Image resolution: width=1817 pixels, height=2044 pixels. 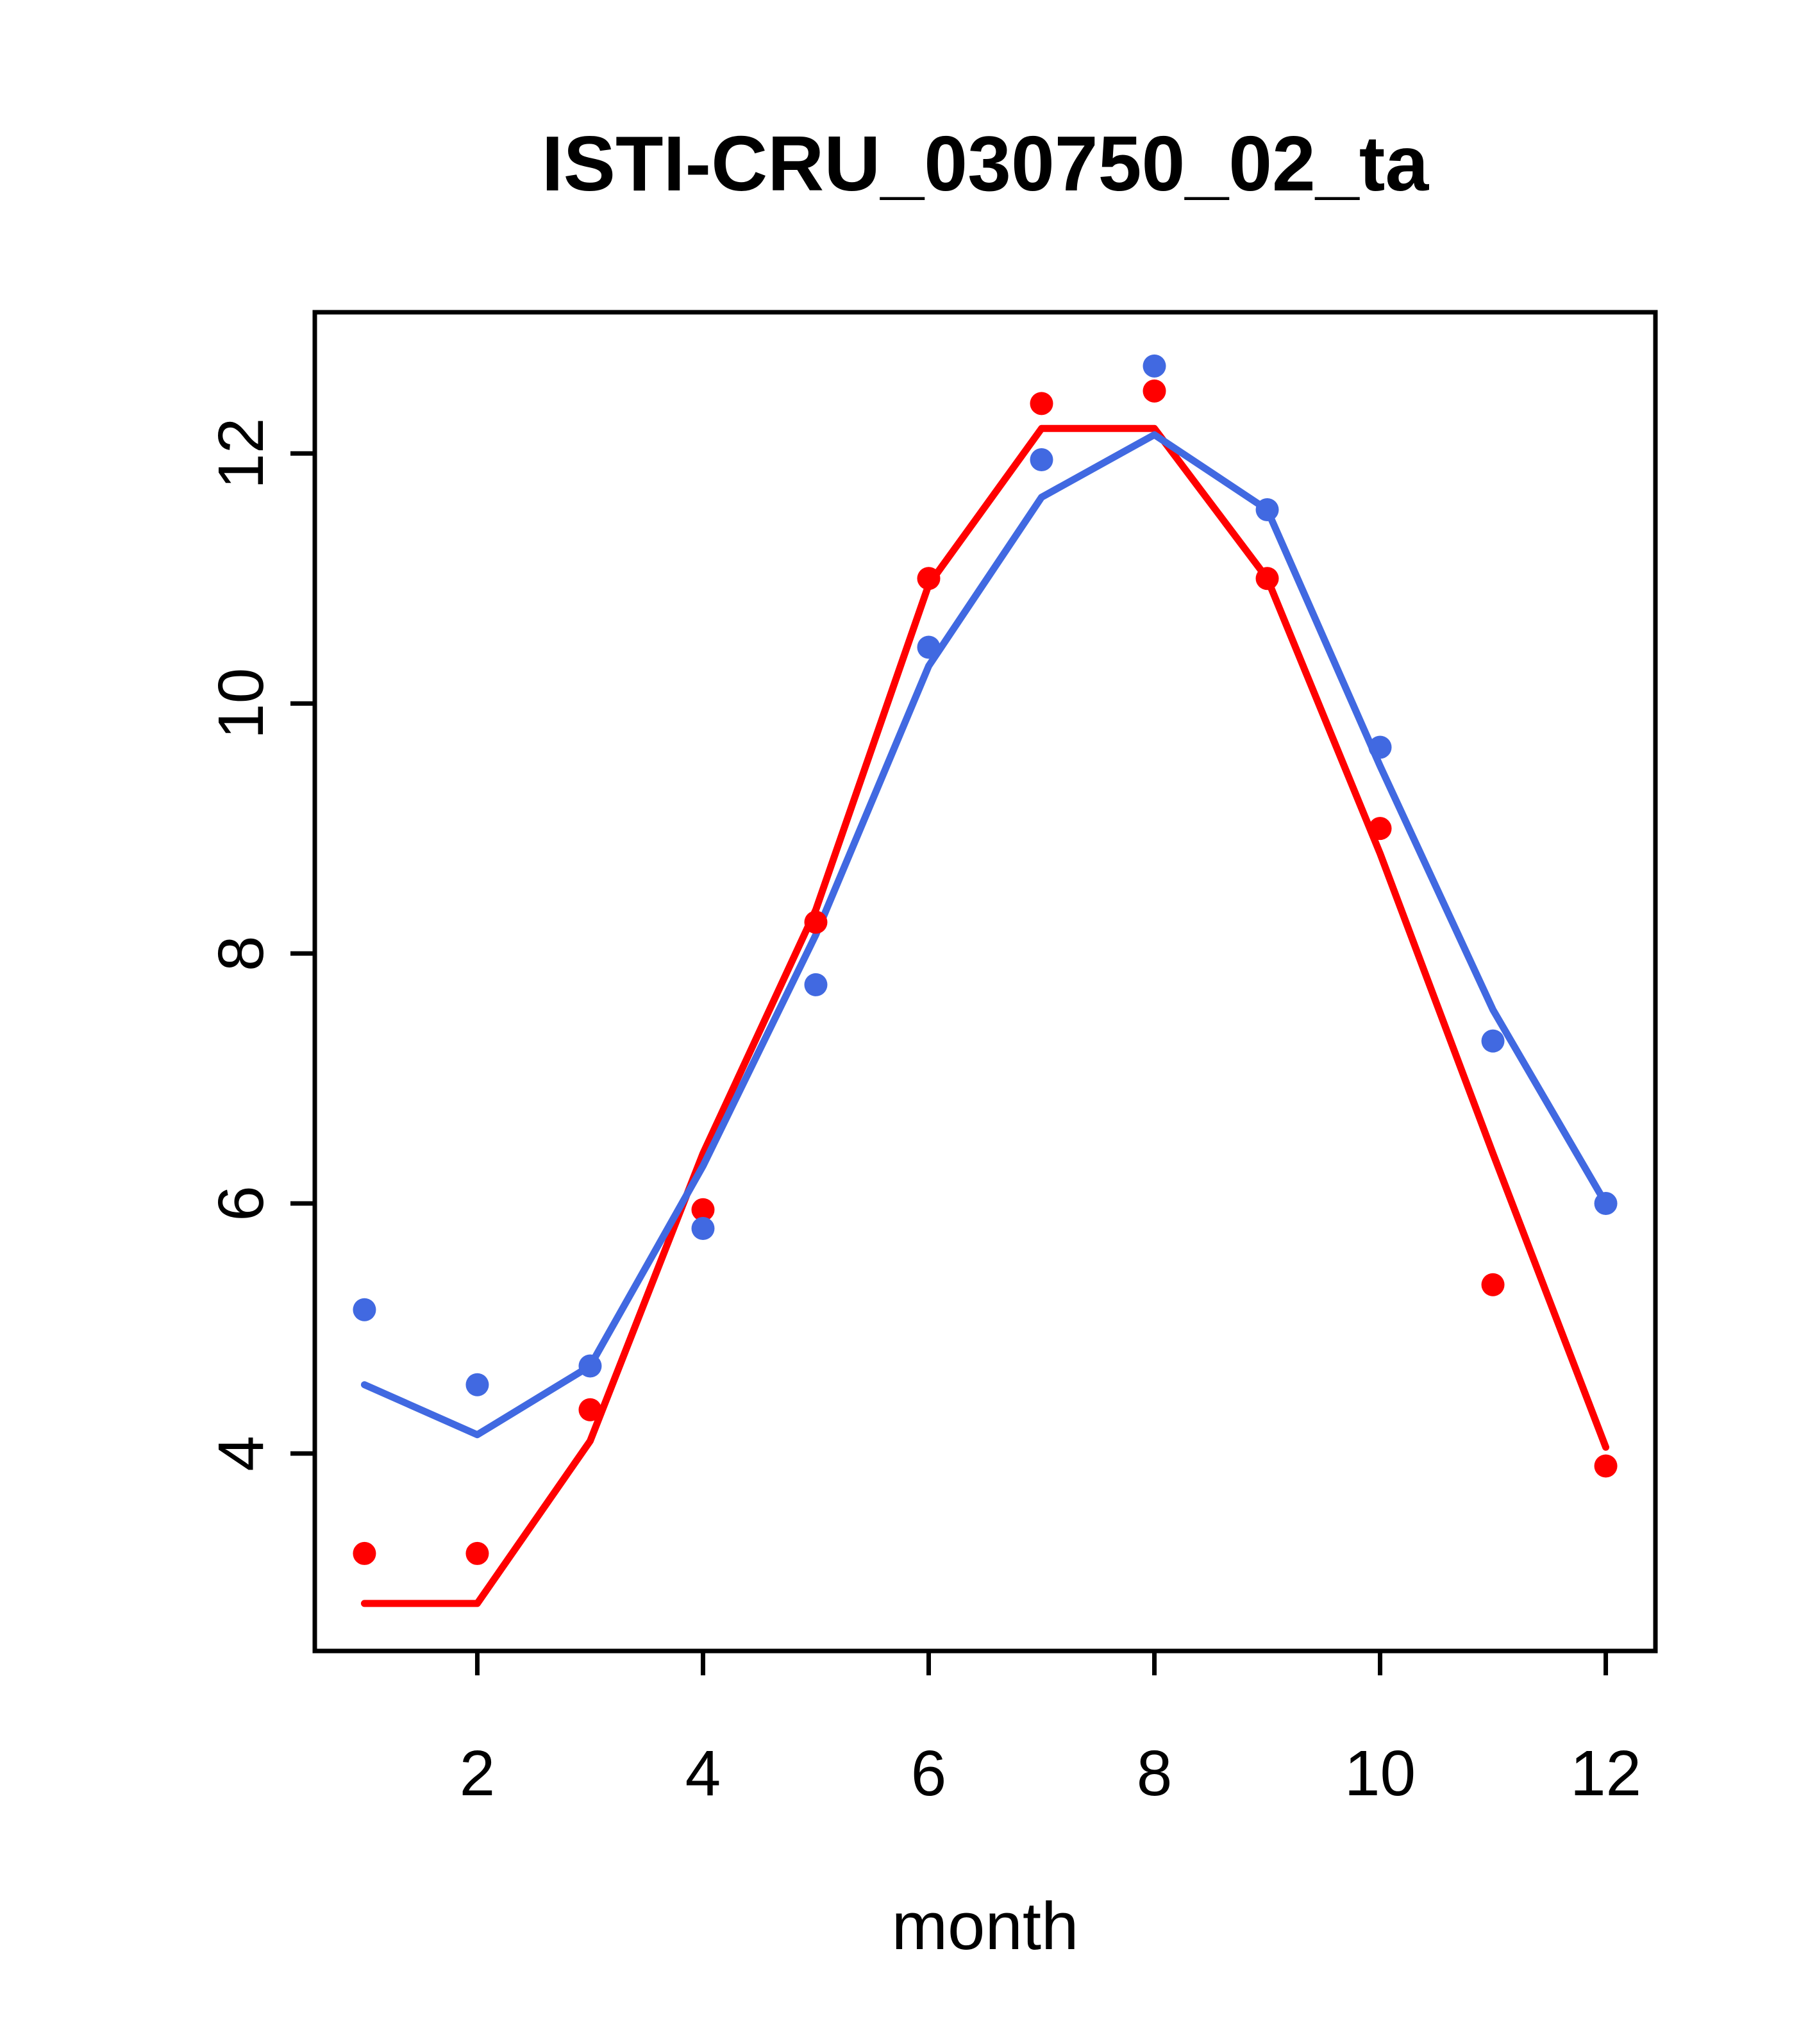 What do you see at coordinates (929, 1774) in the screenshot?
I see `x-tick-label: 6` at bounding box center [929, 1774].